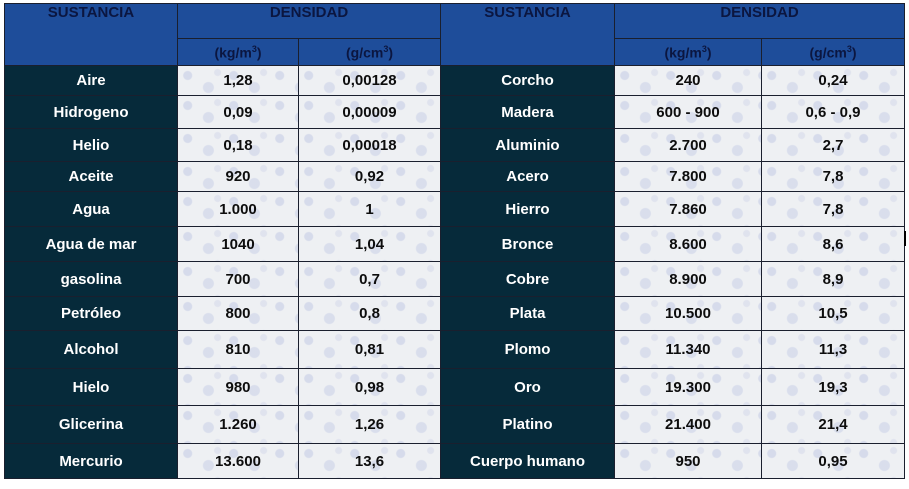 The height and width of the screenshot is (489, 909). What do you see at coordinates (688, 279) in the screenshot?
I see `density-kgm3: 8.900` at bounding box center [688, 279].